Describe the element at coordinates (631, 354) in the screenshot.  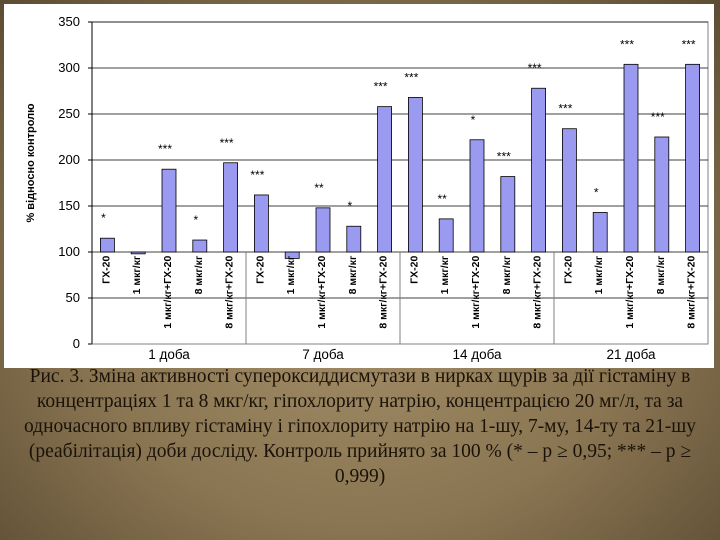
I see `group-label: 21 доба` at that location.